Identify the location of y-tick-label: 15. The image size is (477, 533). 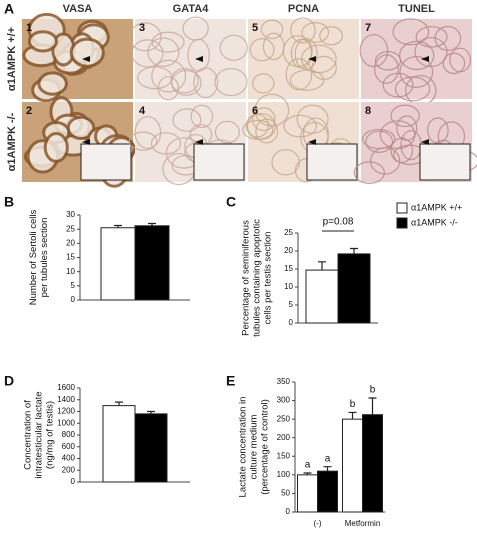
(288, 268).